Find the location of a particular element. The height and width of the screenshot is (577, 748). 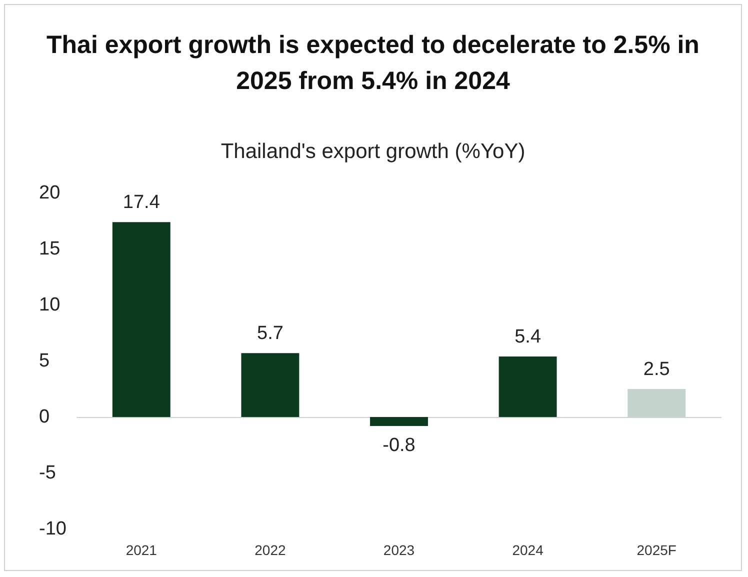

x-tick-label: 2024 is located at coordinates (528, 550).